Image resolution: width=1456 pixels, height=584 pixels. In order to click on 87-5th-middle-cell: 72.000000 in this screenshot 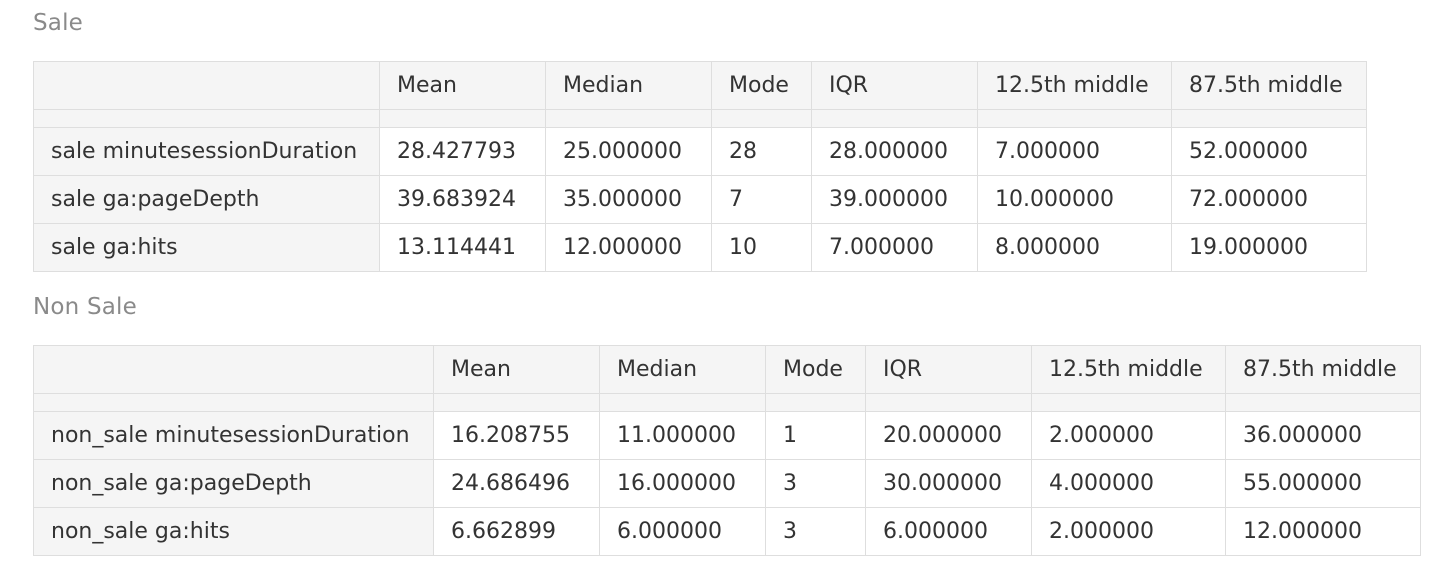, I will do `click(1269, 199)`.